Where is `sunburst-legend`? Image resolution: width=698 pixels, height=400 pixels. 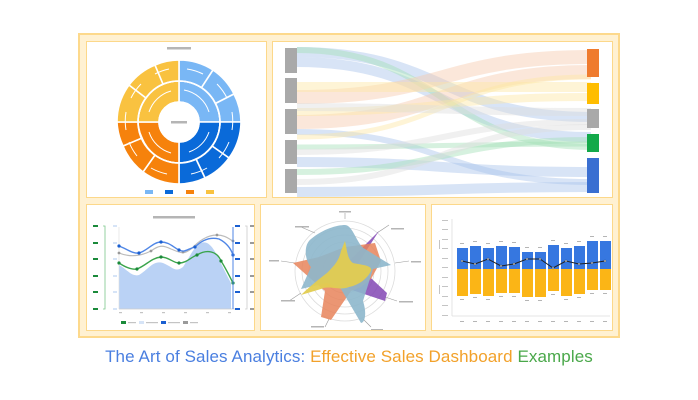 sunburst-legend is located at coordinates (179, 192).